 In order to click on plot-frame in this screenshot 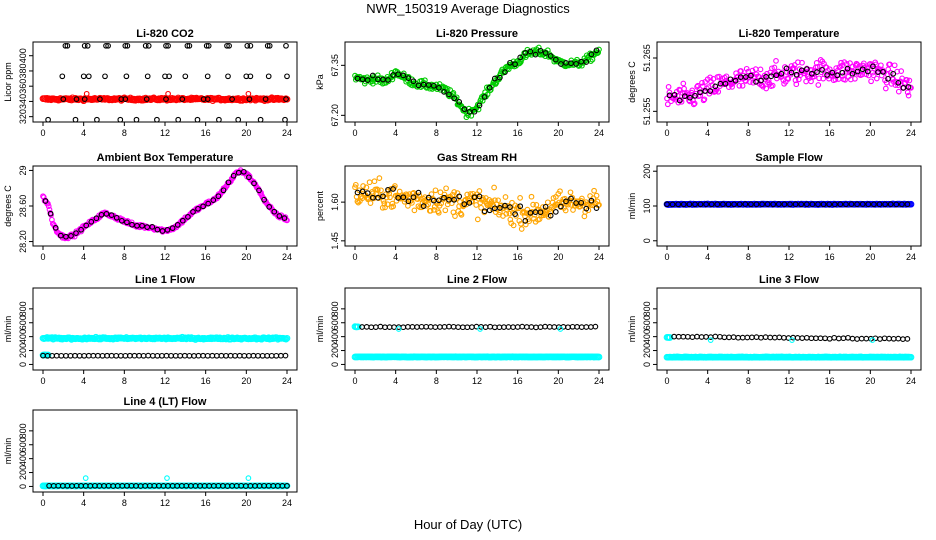, I will do `click(165, 82)`.